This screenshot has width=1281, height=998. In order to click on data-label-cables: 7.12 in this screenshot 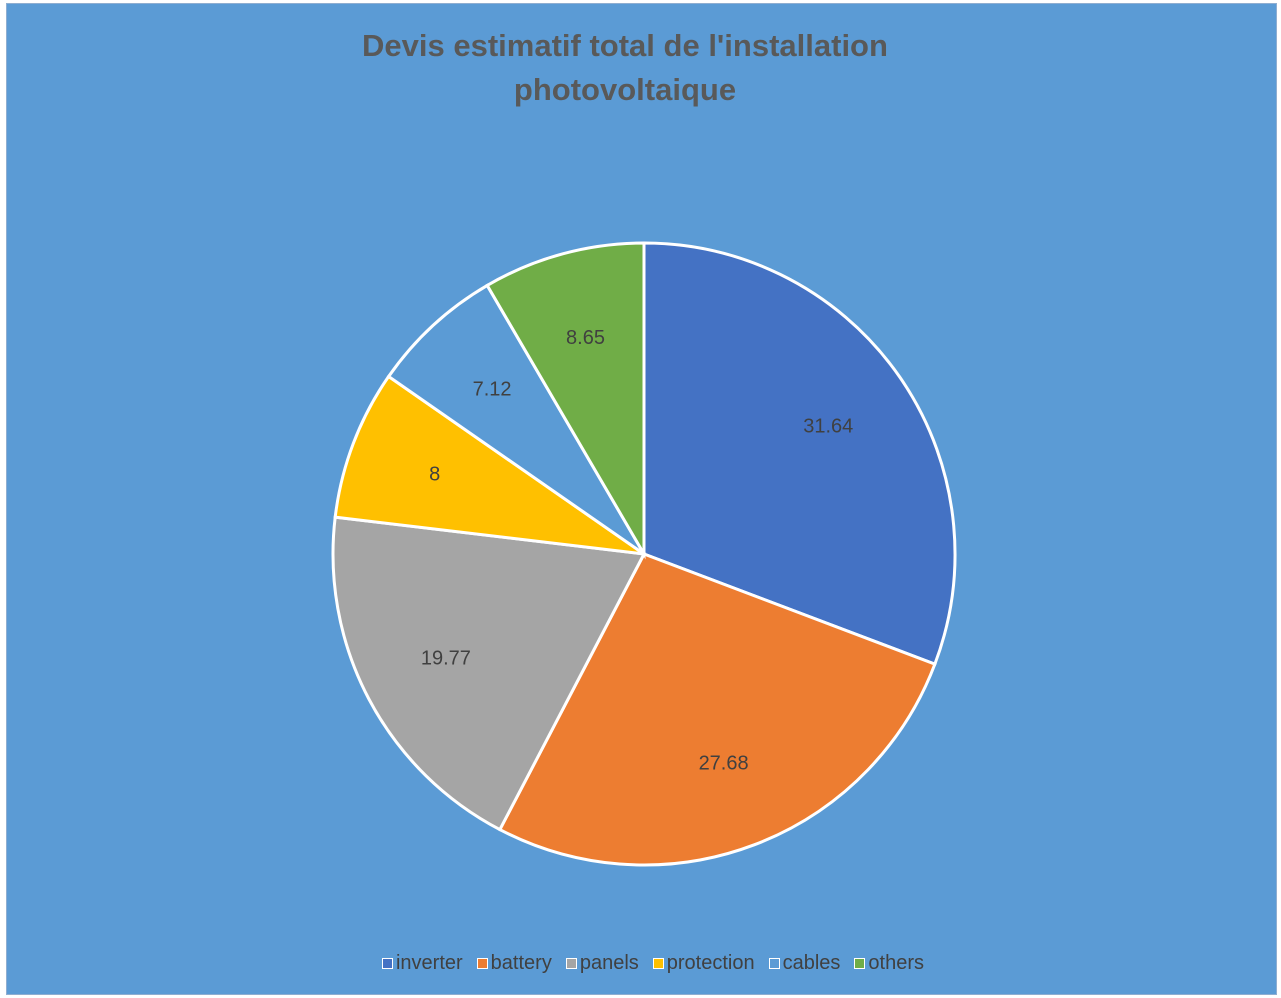, I will do `click(492, 390)`.